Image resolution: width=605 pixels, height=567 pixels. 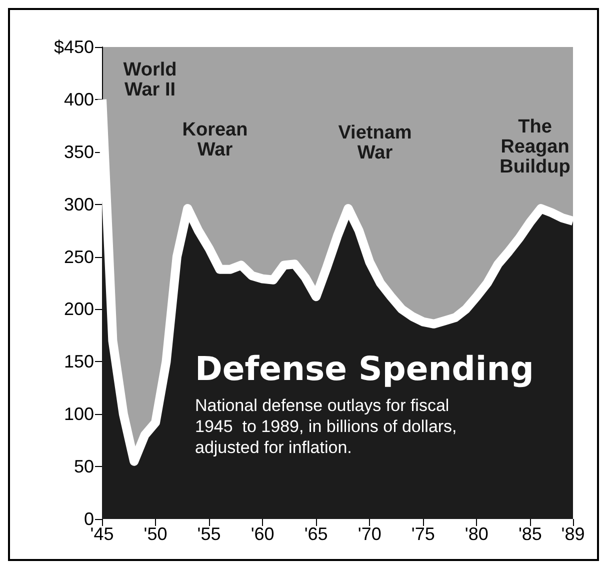 What do you see at coordinates (326, 426) in the screenshot?
I see `text: National defense outlays for fiscal 1945 to 1989, in billions of dollars, adjusted for inflation.` at bounding box center [326, 426].